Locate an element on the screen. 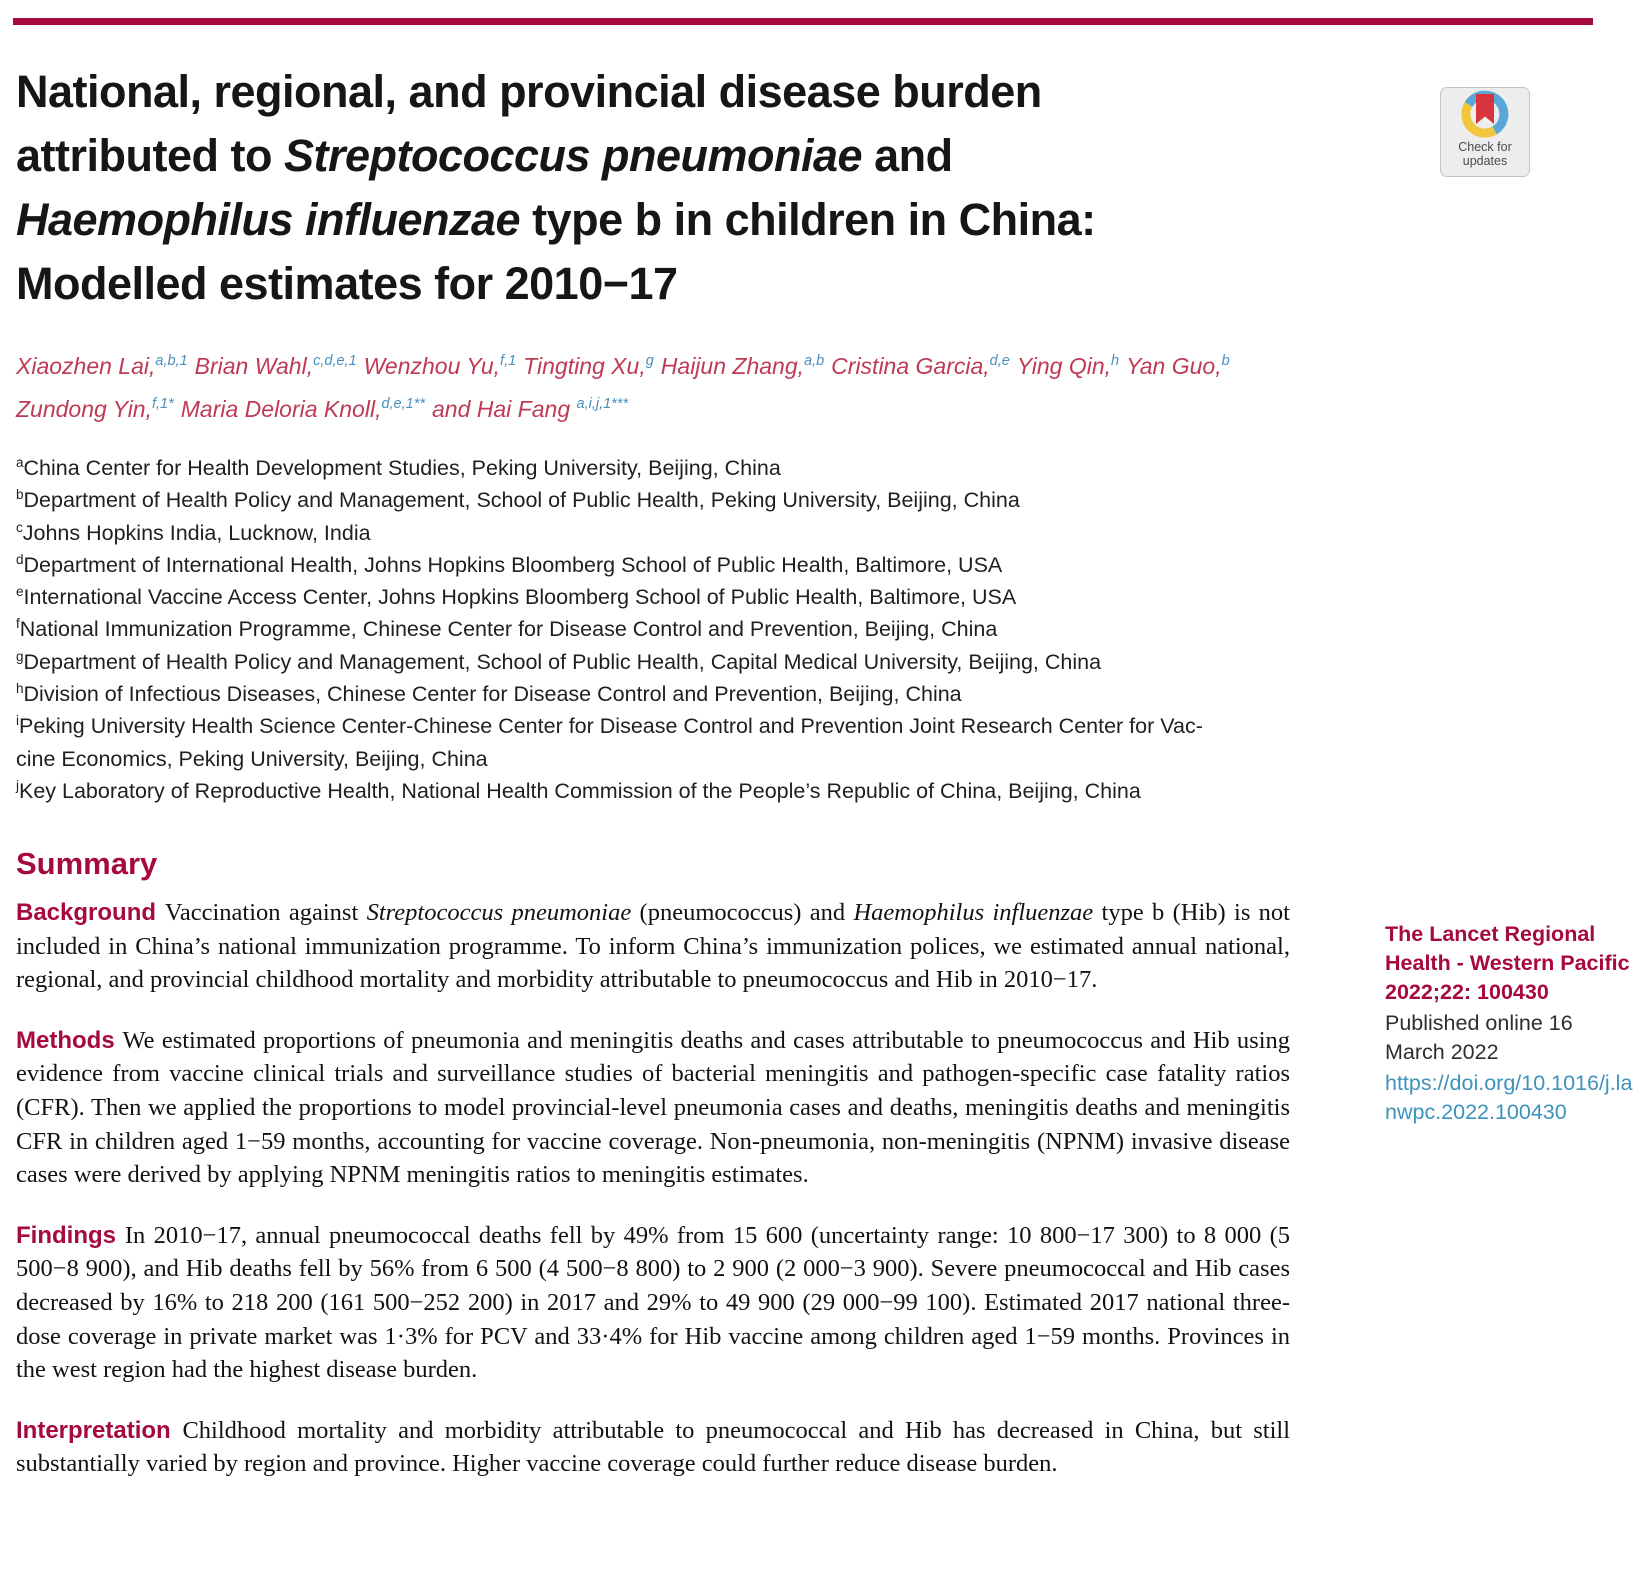 This screenshot has height=1572, width=1646. author-name: Brian Wahl, is located at coordinates (254, 366).